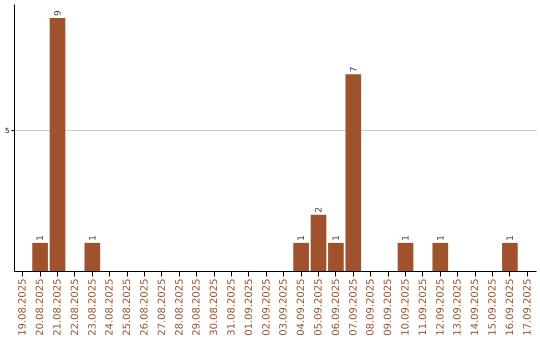 This screenshot has height=340, width=540. Describe the element at coordinates (354, 307) in the screenshot. I see `x-tick-label: 07.09.2025` at that location.